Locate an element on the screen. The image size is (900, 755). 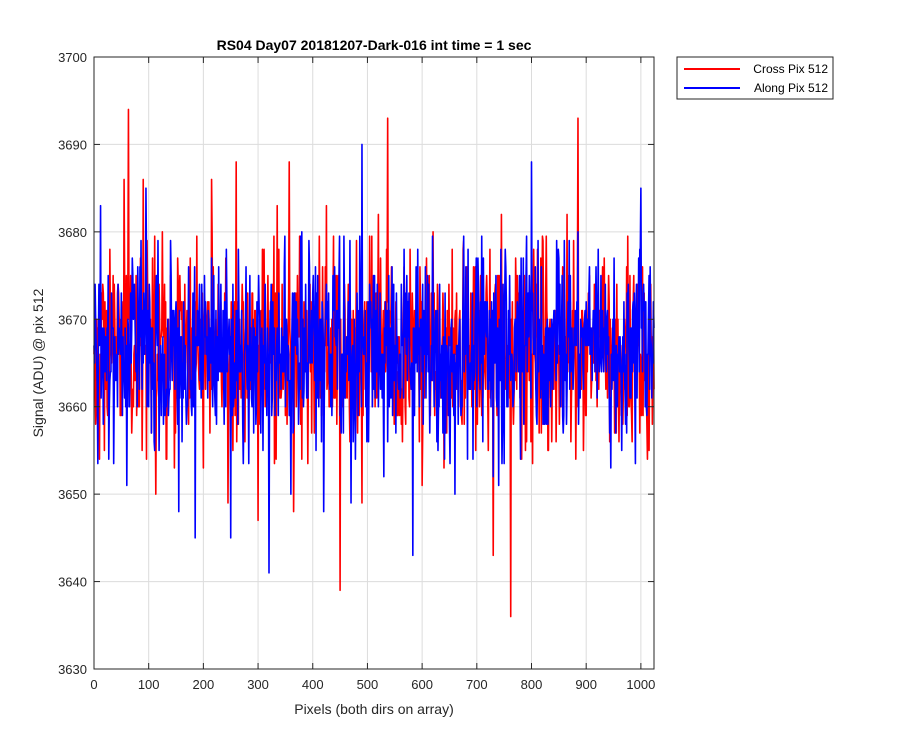
y-tick-label: 3700 is located at coordinates (72, 57).